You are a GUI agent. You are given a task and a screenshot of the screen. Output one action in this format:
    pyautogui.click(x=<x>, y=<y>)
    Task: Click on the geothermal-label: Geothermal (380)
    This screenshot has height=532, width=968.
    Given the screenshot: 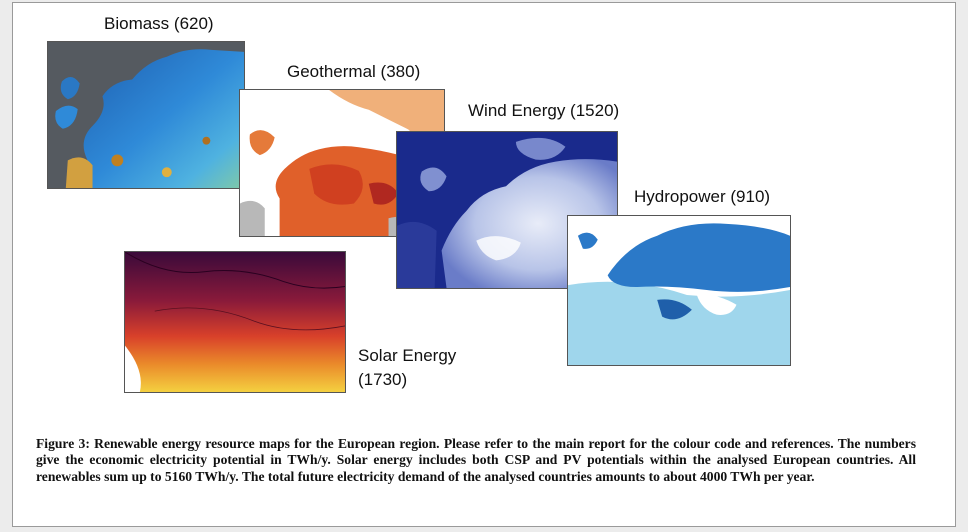 What is the action you would take?
    pyautogui.click(x=354, y=71)
    